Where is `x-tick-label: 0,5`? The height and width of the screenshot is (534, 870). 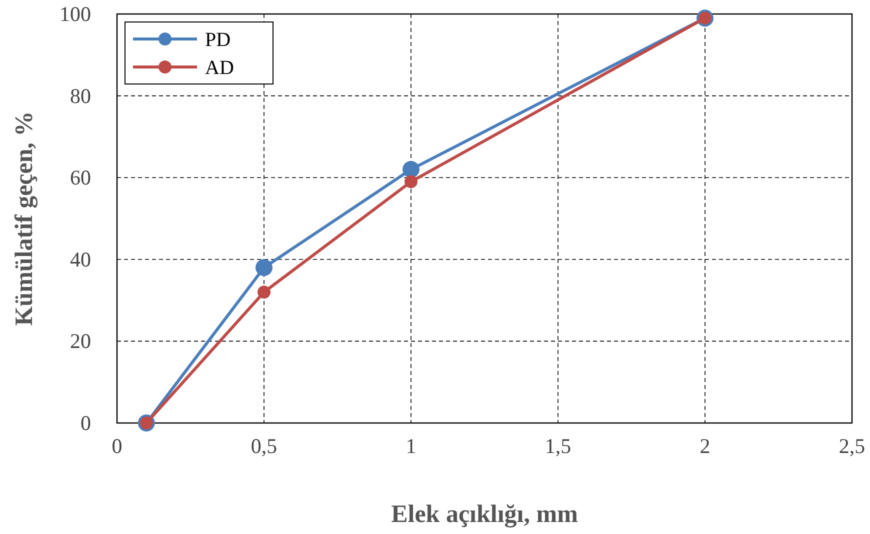
x-tick-label: 0,5 is located at coordinates (264, 446).